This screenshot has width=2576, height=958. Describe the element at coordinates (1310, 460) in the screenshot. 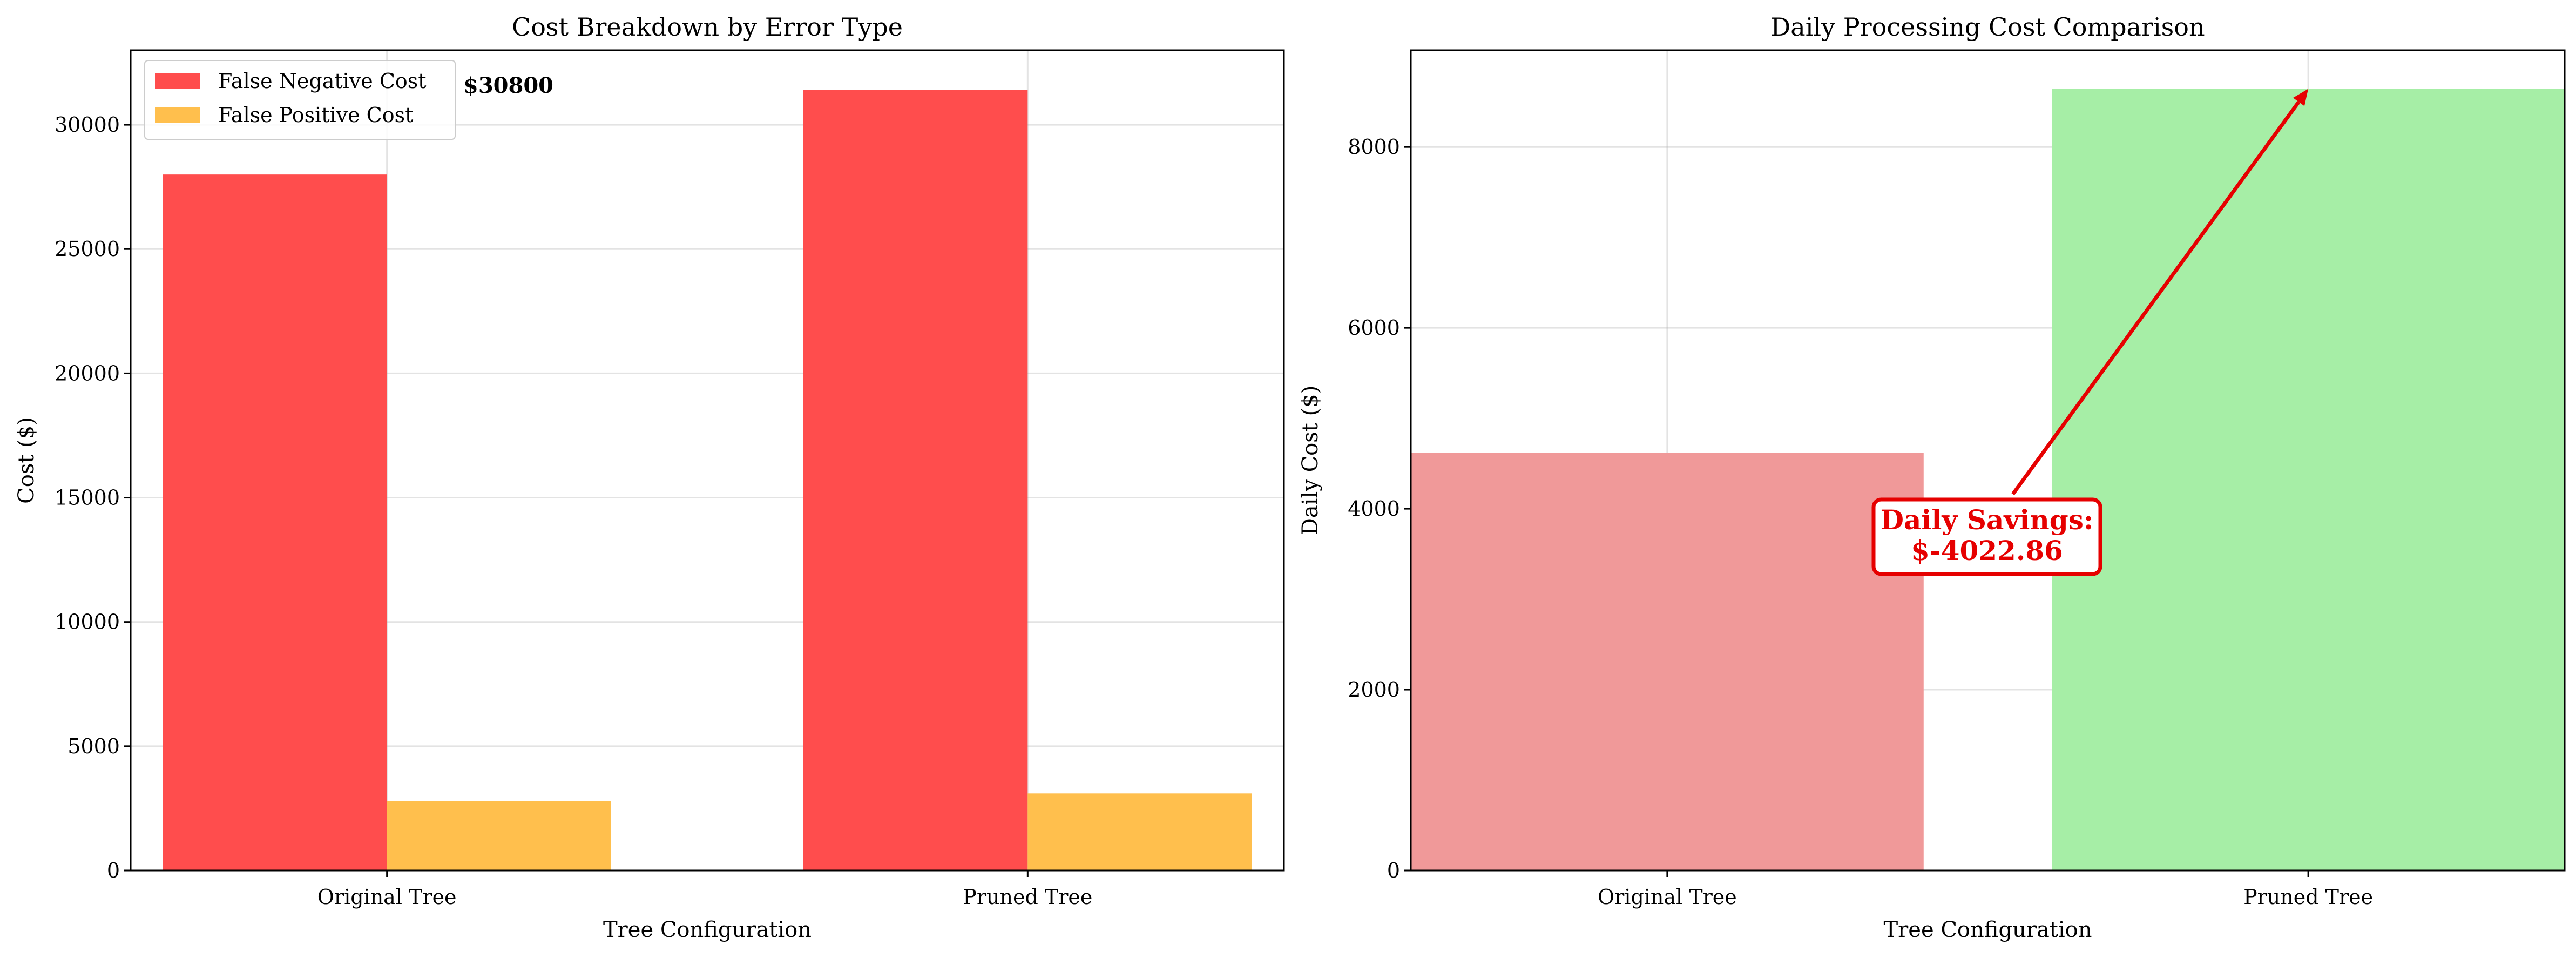

I see `y-axis-label: Daily Cost ($)` at that location.